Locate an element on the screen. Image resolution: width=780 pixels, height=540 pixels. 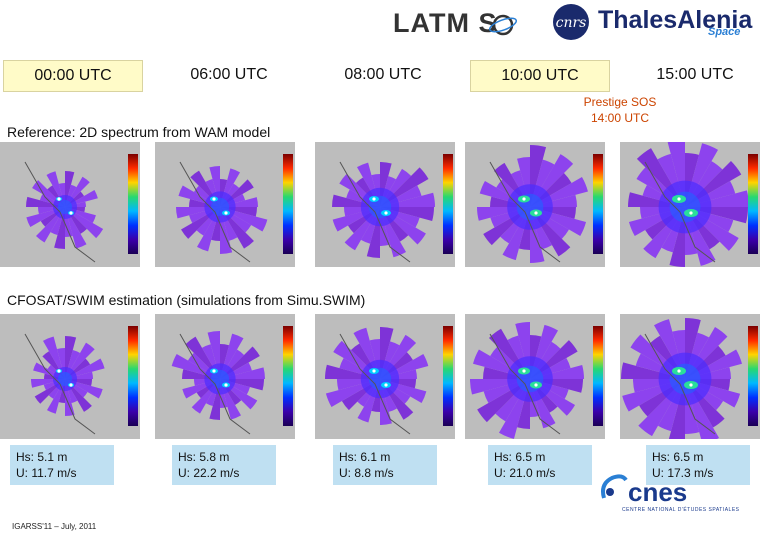
latmos-orbit-icon is located at coordinates (503, 25).